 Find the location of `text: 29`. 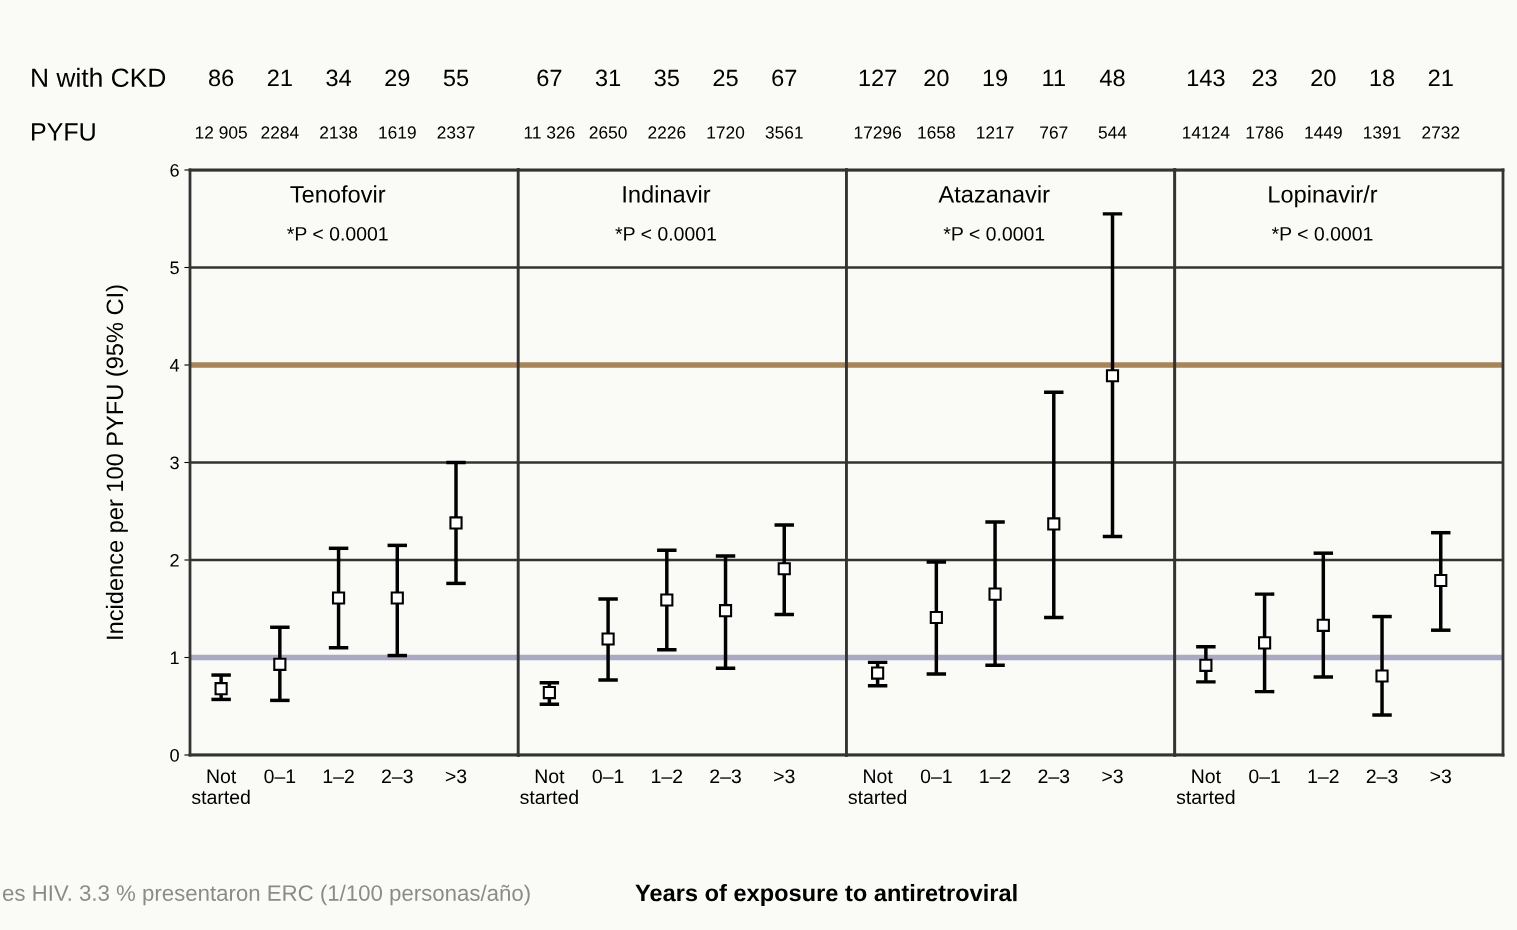

text: 29 is located at coordinates (397, 78).